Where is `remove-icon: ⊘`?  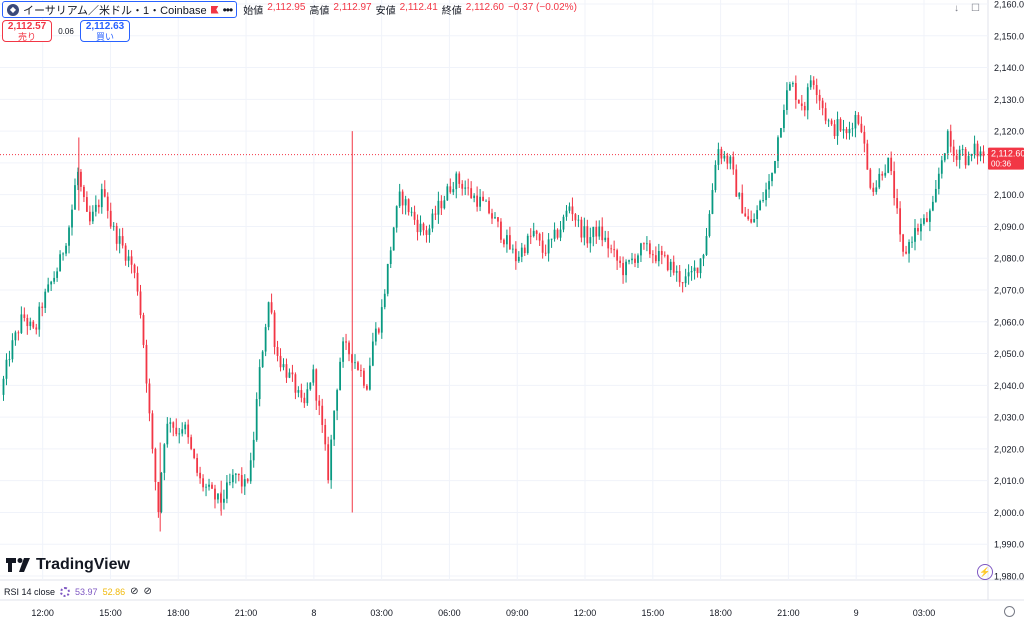
remove-icon: ⊘ is located at coordinates (147, 591).